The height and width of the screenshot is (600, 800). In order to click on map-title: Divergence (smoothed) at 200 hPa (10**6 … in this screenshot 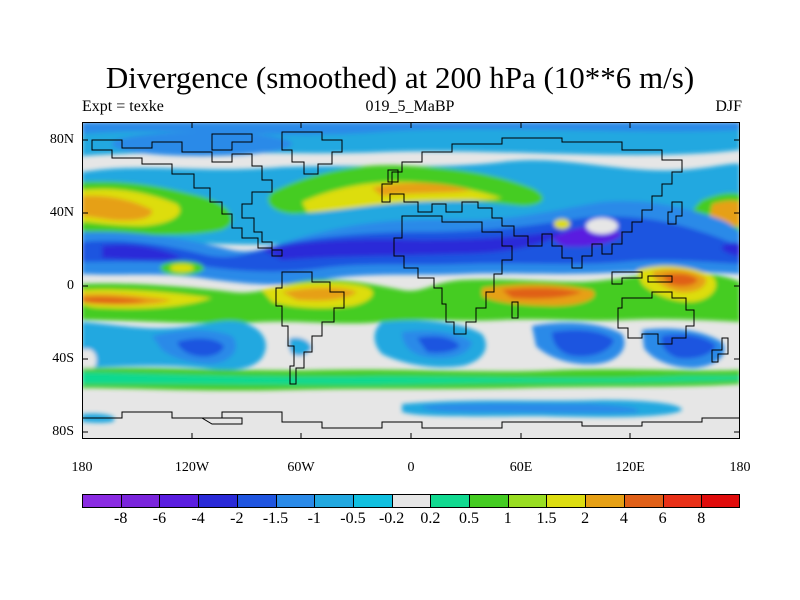, I will do `click(400, 77)`.